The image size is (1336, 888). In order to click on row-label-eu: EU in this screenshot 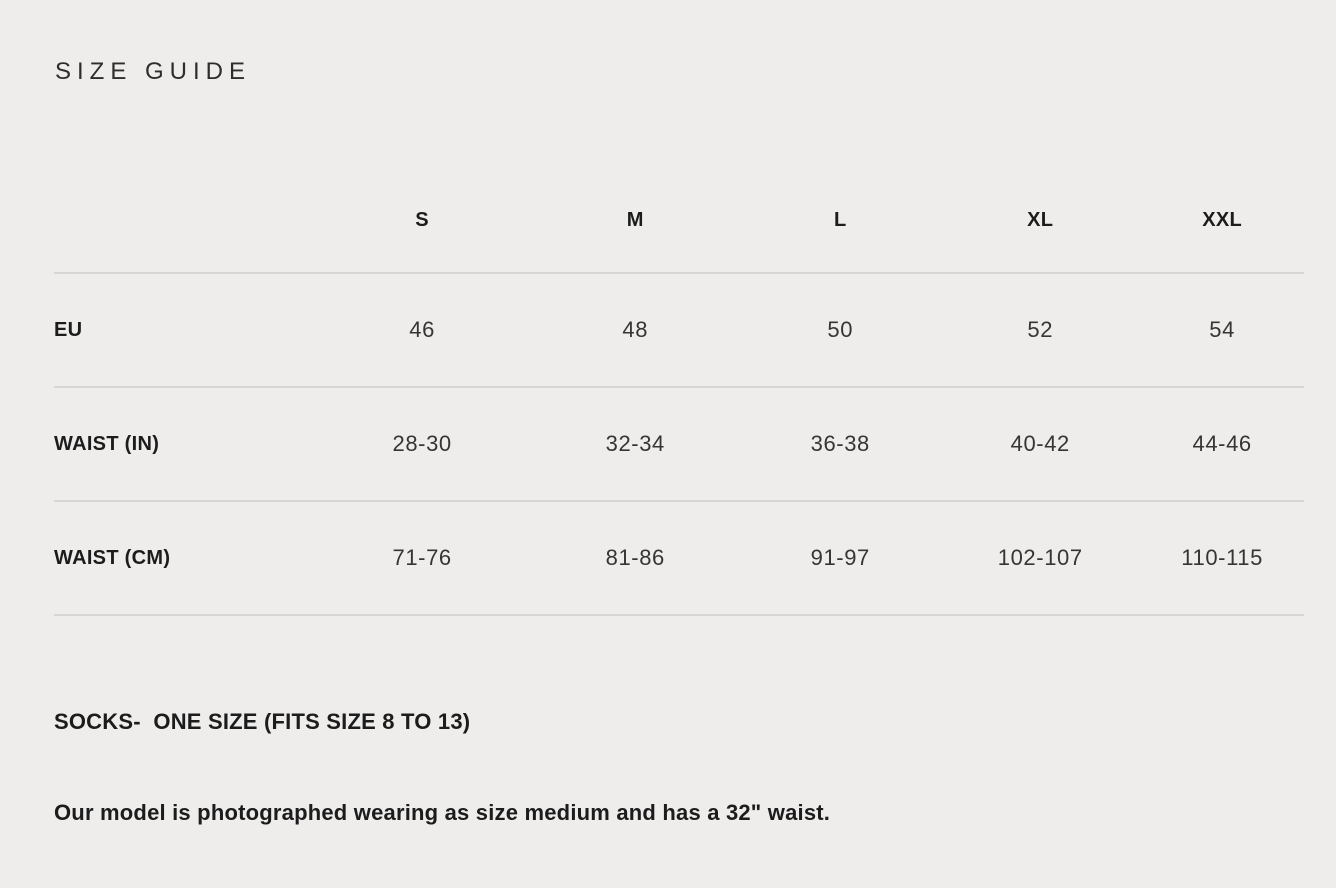, I will do `click(184, 330)`.